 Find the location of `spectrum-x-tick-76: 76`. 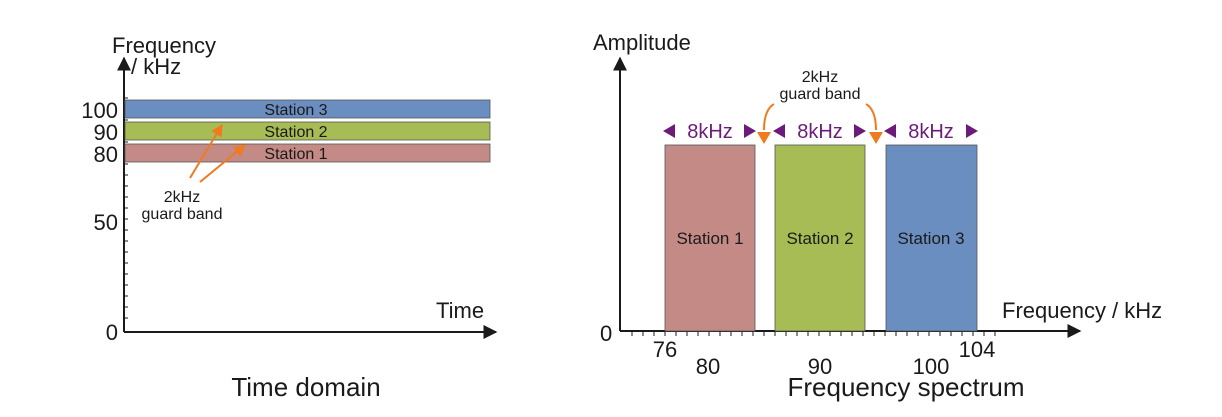

spectrum-x-tick-76: 76 is located at coordinates (665, 349).